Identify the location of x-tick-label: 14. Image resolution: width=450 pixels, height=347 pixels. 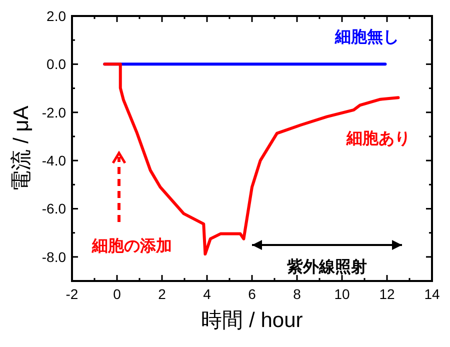
(432, 294).